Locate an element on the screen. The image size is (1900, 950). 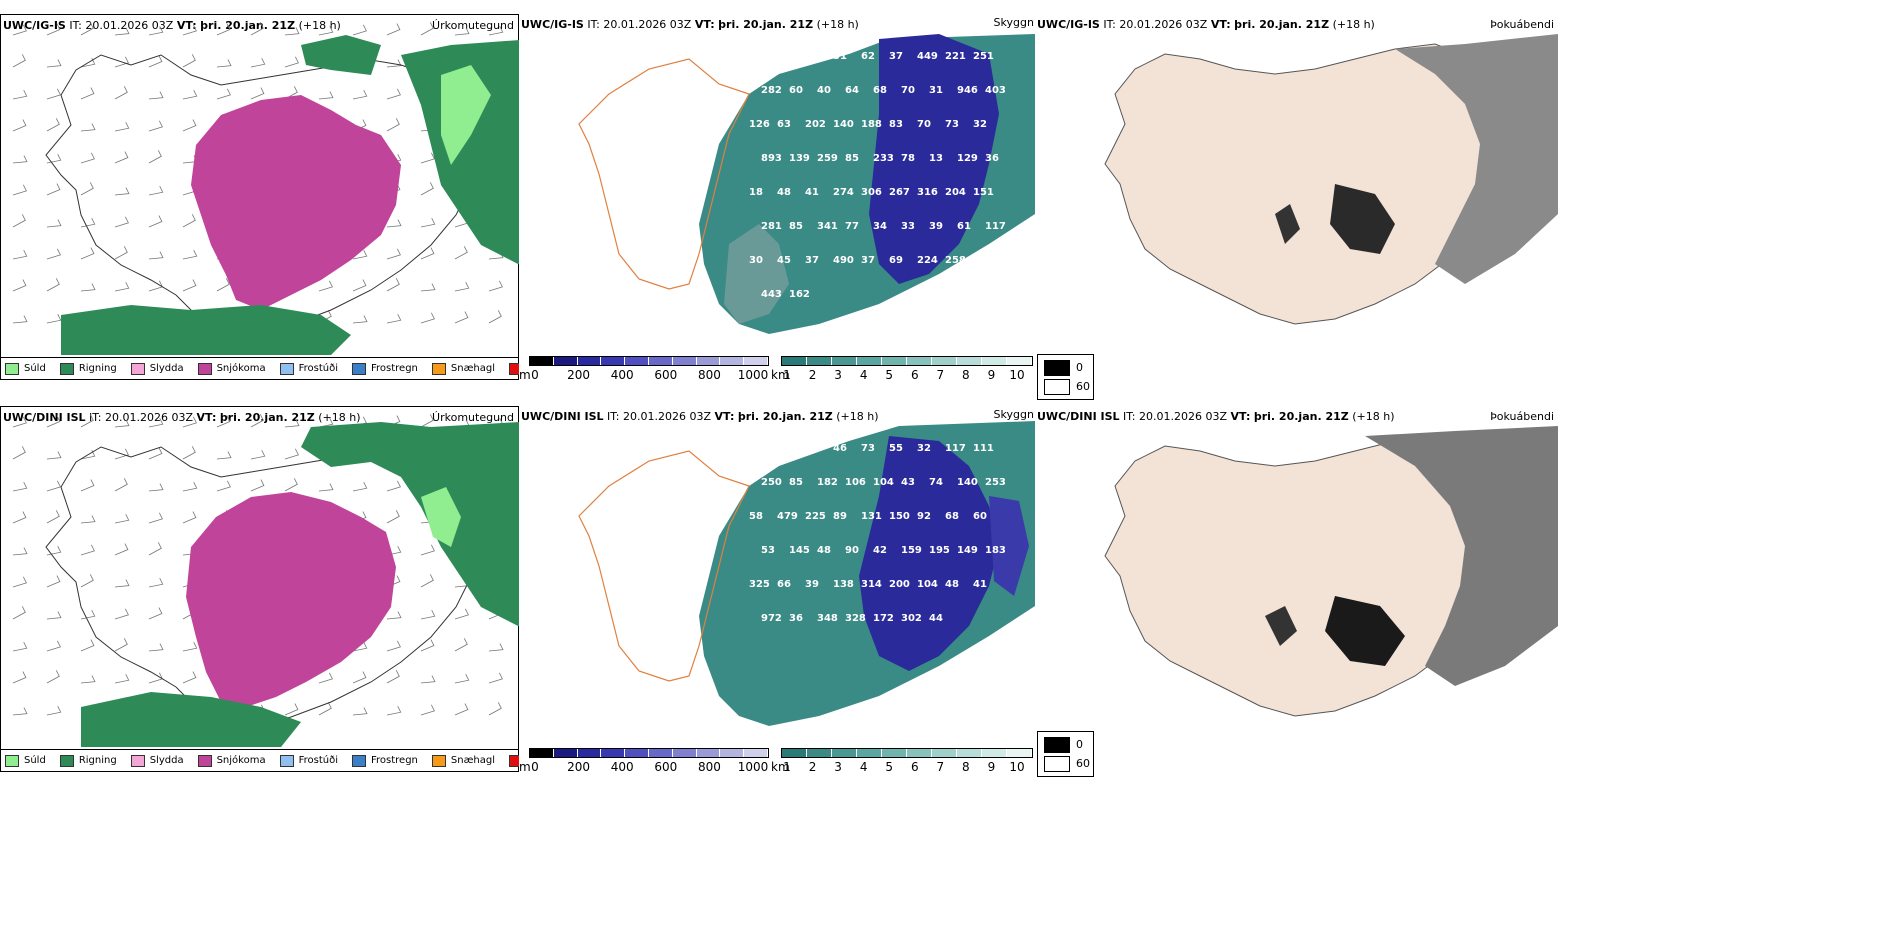
colorbar-tick: 3 is located at coordinates (838, 375).